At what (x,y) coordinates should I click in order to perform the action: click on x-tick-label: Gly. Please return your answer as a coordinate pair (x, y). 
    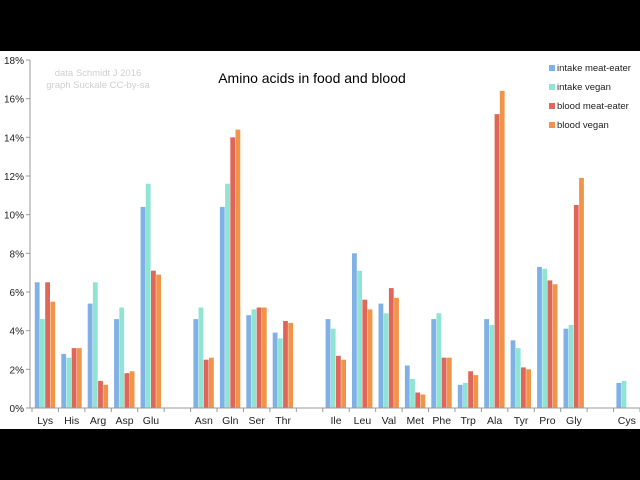
    Looking at the image, I should click on (574, 421).